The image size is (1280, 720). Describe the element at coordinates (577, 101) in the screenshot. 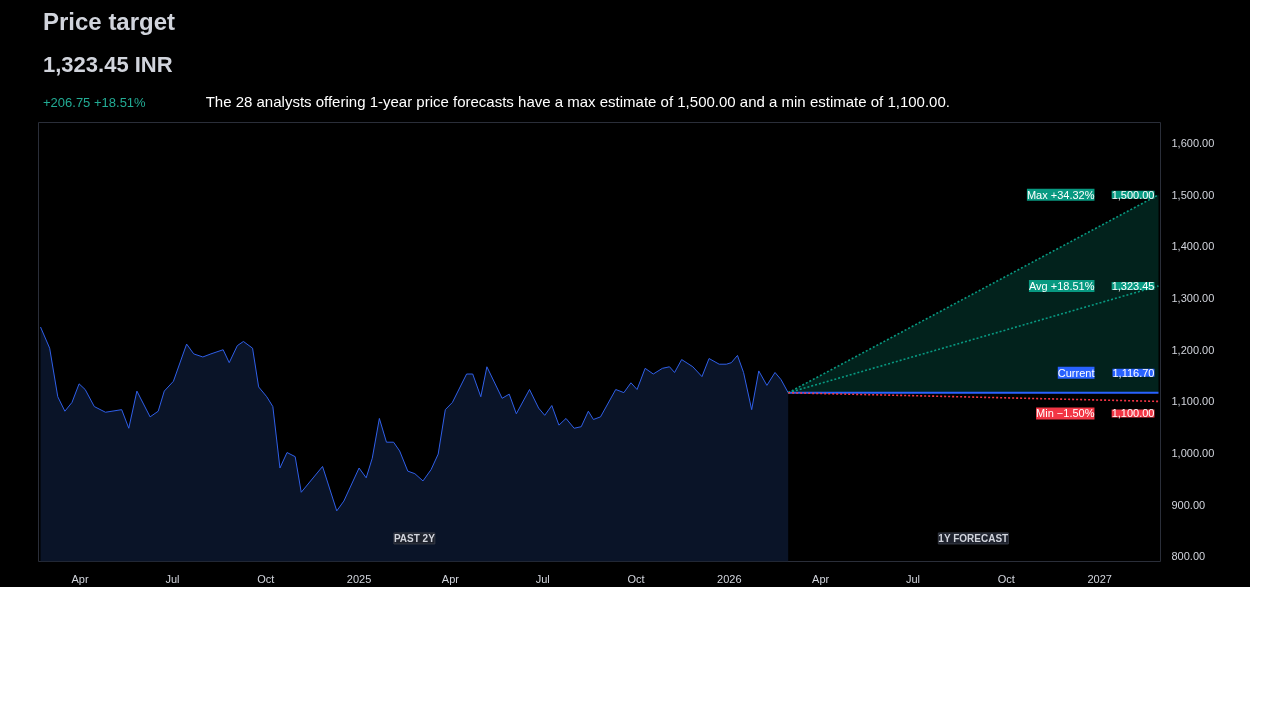

I see `text: The 28 analysts offering 1-year price forecasts have a max estimate of 1,500.00 and a min estimate of 1,100.00.` at that location.